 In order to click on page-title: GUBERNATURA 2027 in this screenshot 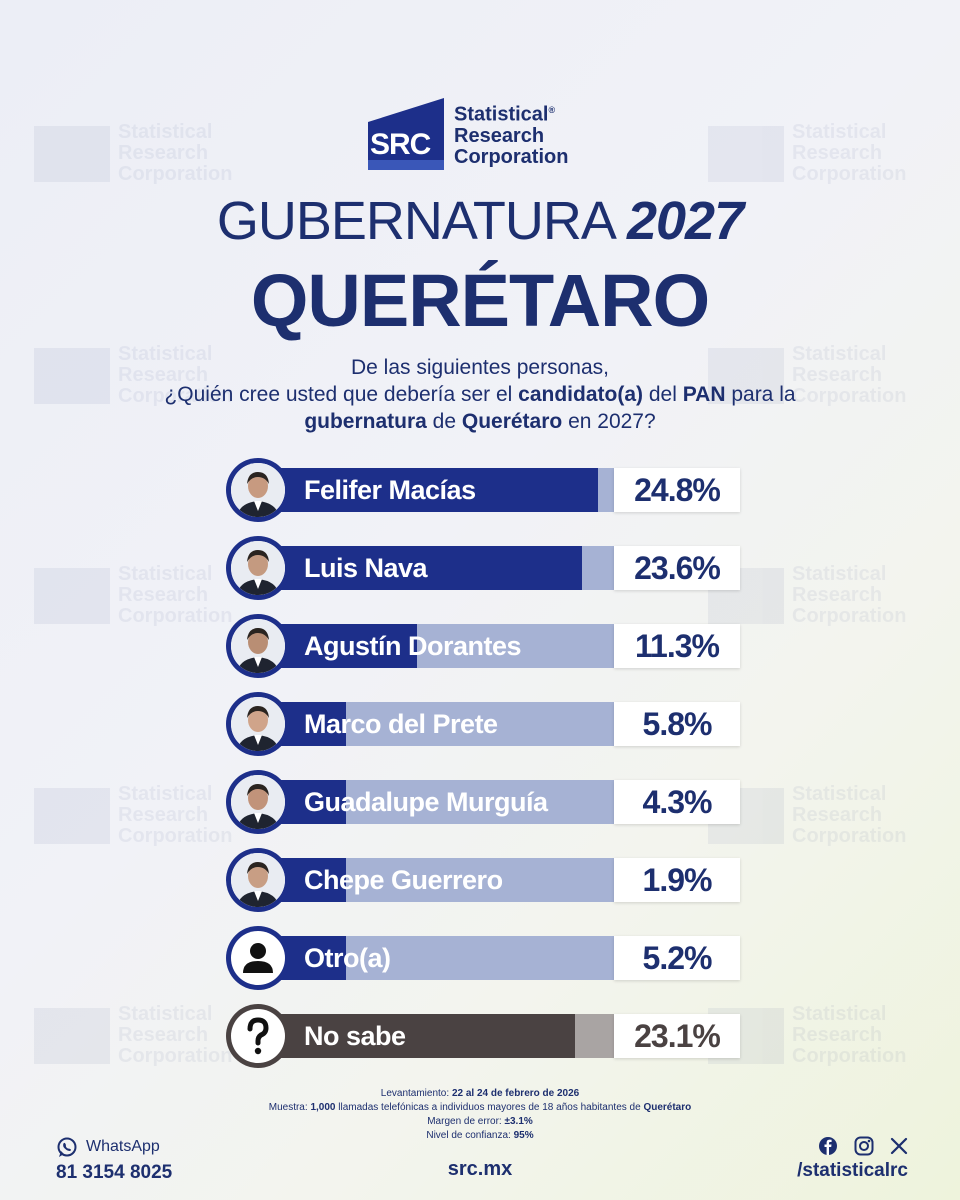, I will do `click(480, 221)`.